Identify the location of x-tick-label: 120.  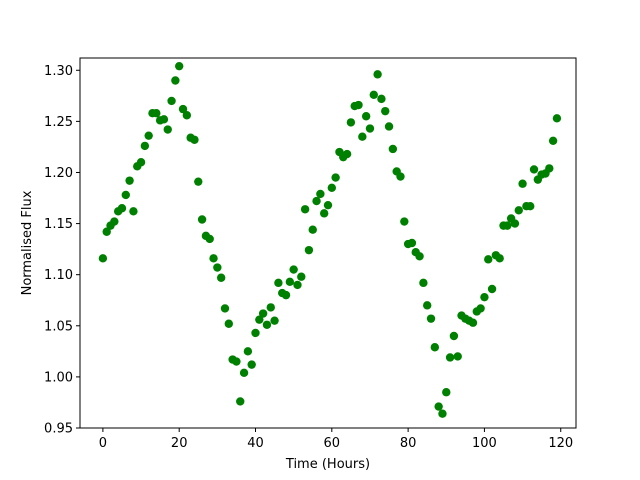
(560, 443).